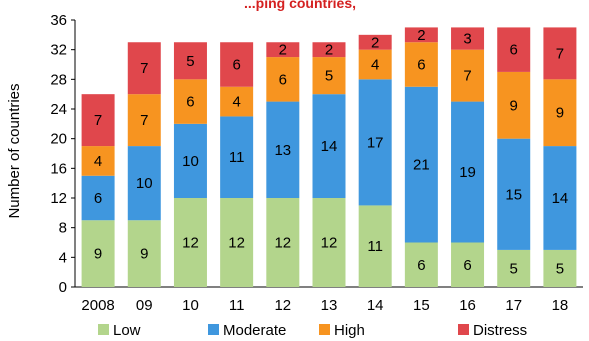 The height and width of the screenshot is (341, 589). I want to click on x-tick-label: 13, so click(329, 305).